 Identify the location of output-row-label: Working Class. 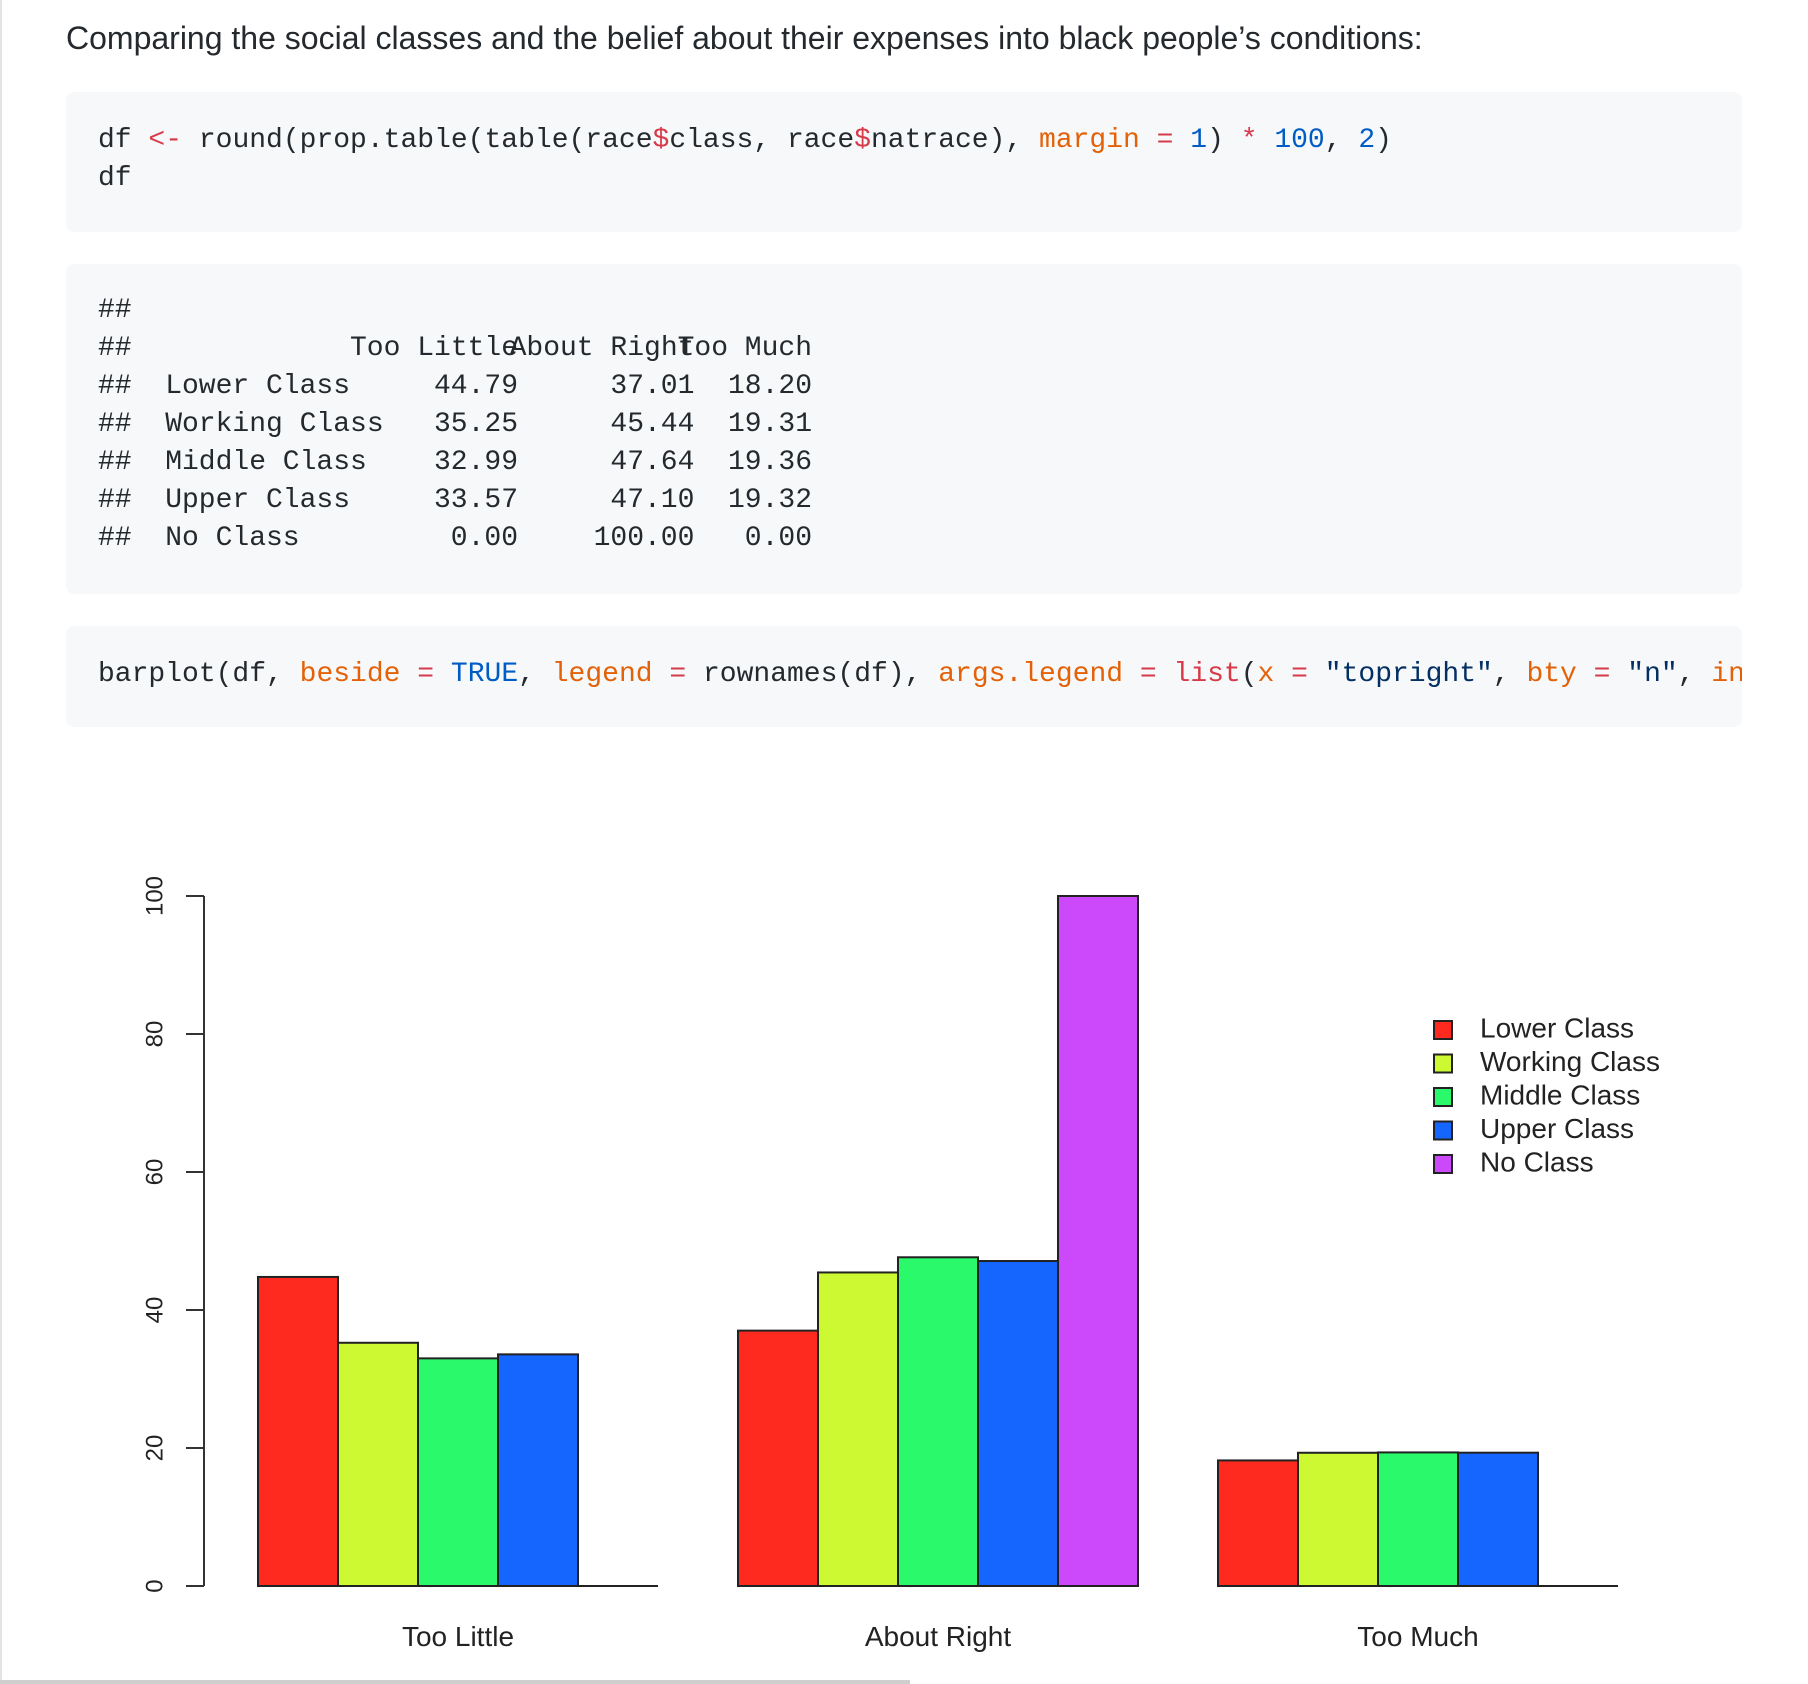
(274, 424).